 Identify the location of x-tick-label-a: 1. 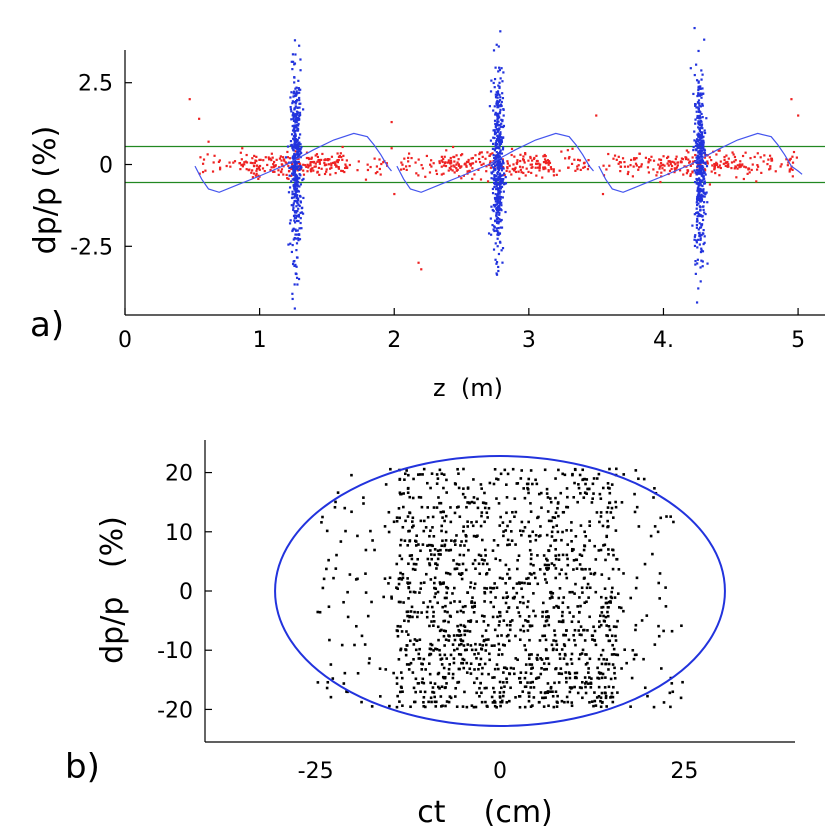
(260, 340).